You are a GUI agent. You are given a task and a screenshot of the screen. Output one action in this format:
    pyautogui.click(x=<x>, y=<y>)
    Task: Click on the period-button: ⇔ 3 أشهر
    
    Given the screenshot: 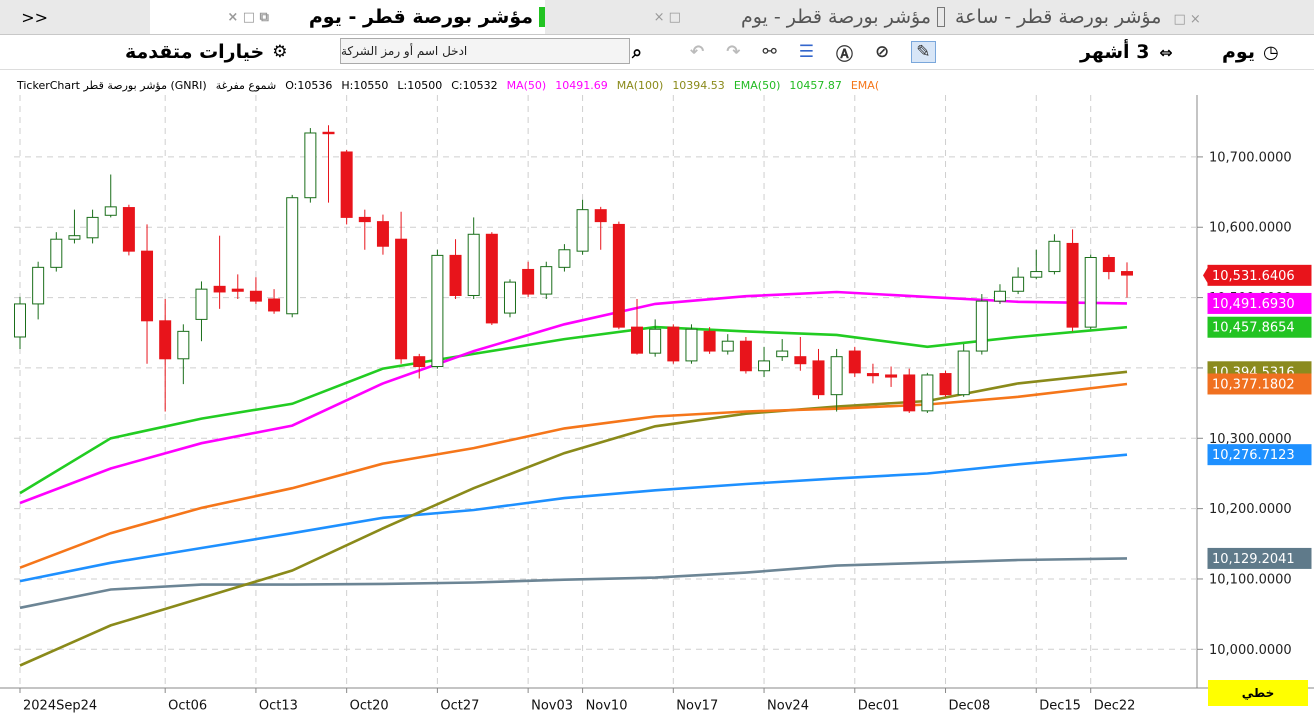 What is the action you would take?
    pyautogui.click(x=1126, y=52)
    